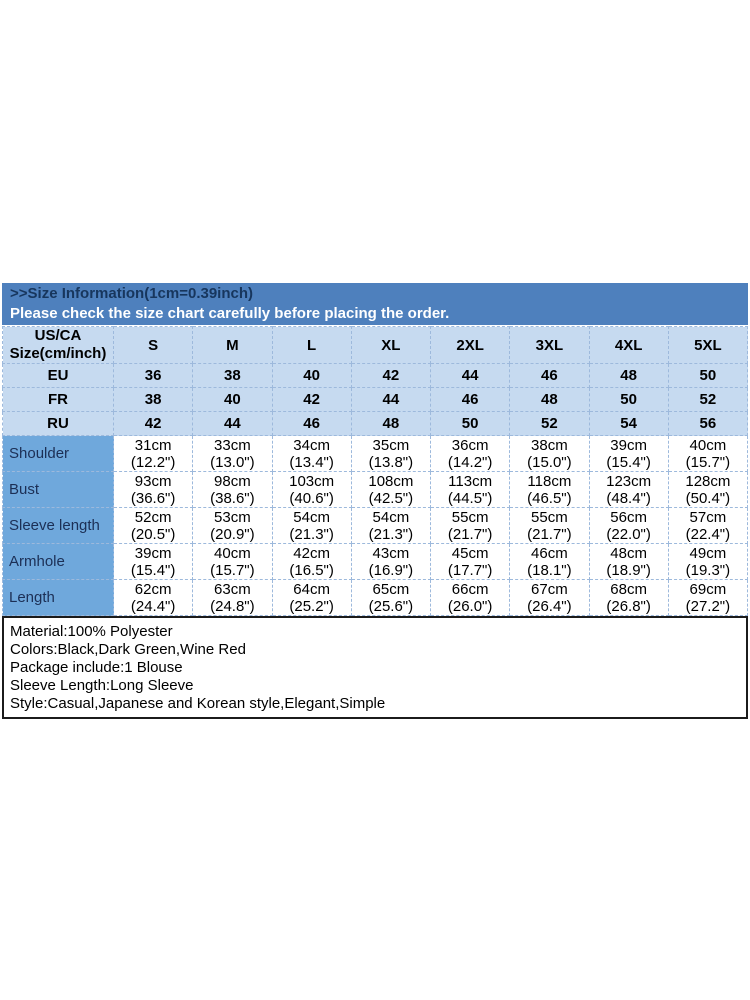 The height and width of the screenshot is (1000, 750). Describe the element at coordinates (153, 375) in the screenshot. I see `size-value-cell: 36` at that location.